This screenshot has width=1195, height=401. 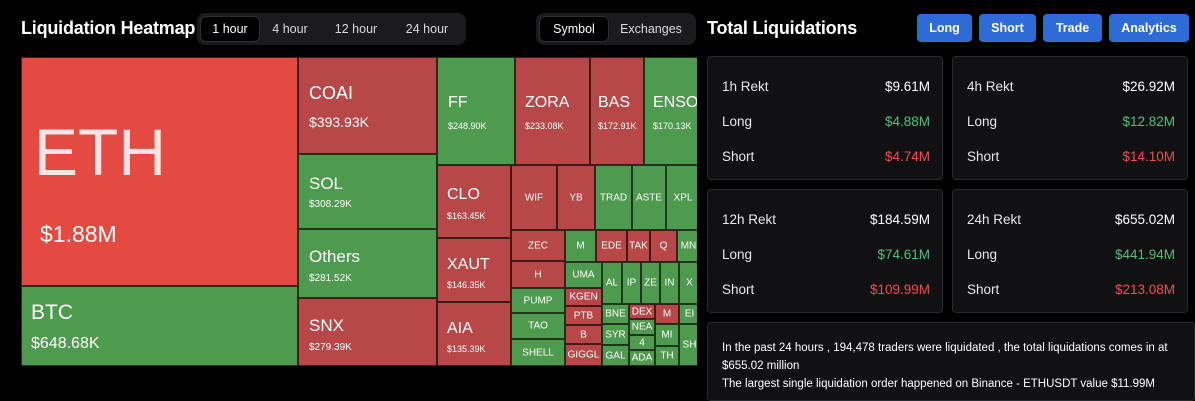 What do you see at coordinates (331, 29) in the screenshot?
I see `time-range-tabs: 1 hour 4 hour 12 hour 24 hour` at bounding box center [331, 29].